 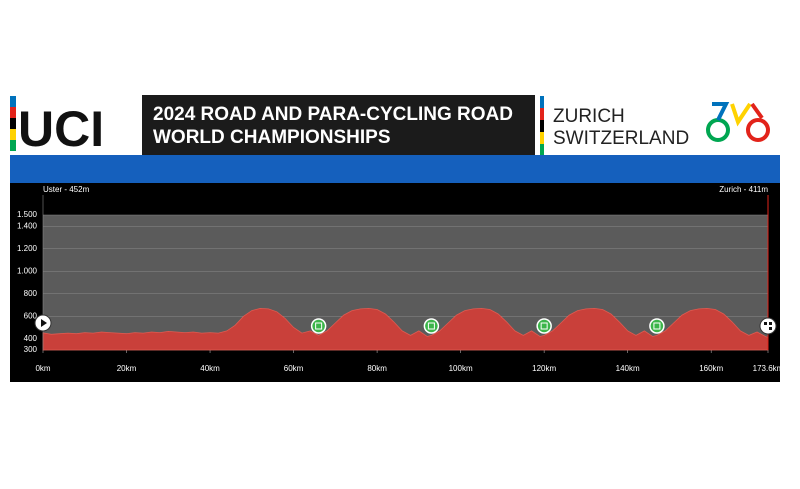 What do you see at coordinates (272, 137) in the screenshot?
I see `title-line: WORLD CHAMPIONSHIPS` at bounding box center [272, 137].